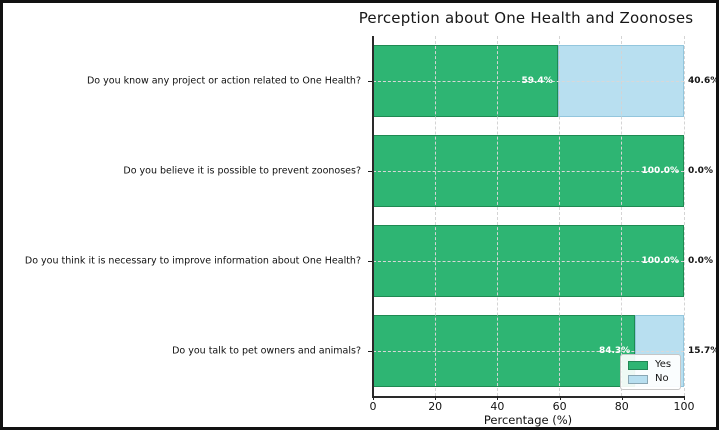 The image size is (719, 430). What do you see at coordinates (526, 18) in the screenshot?
I see `chart-title: Perception about One Health and Zoonoses` at bounding box center [526, 18].